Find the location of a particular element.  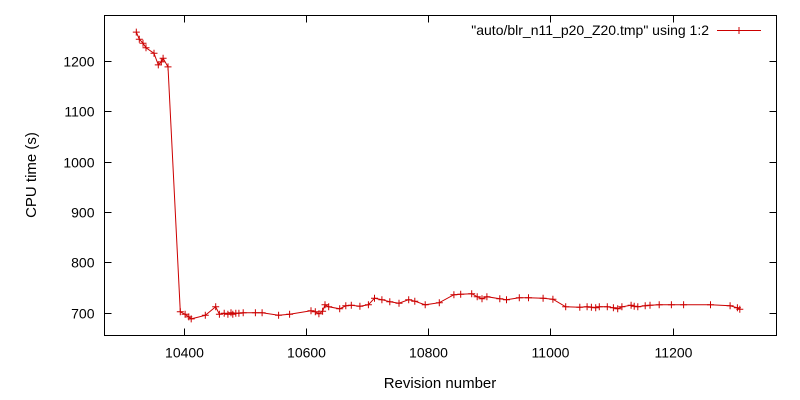

x-tick-label: 10800 is located at coordinates (428, 353).